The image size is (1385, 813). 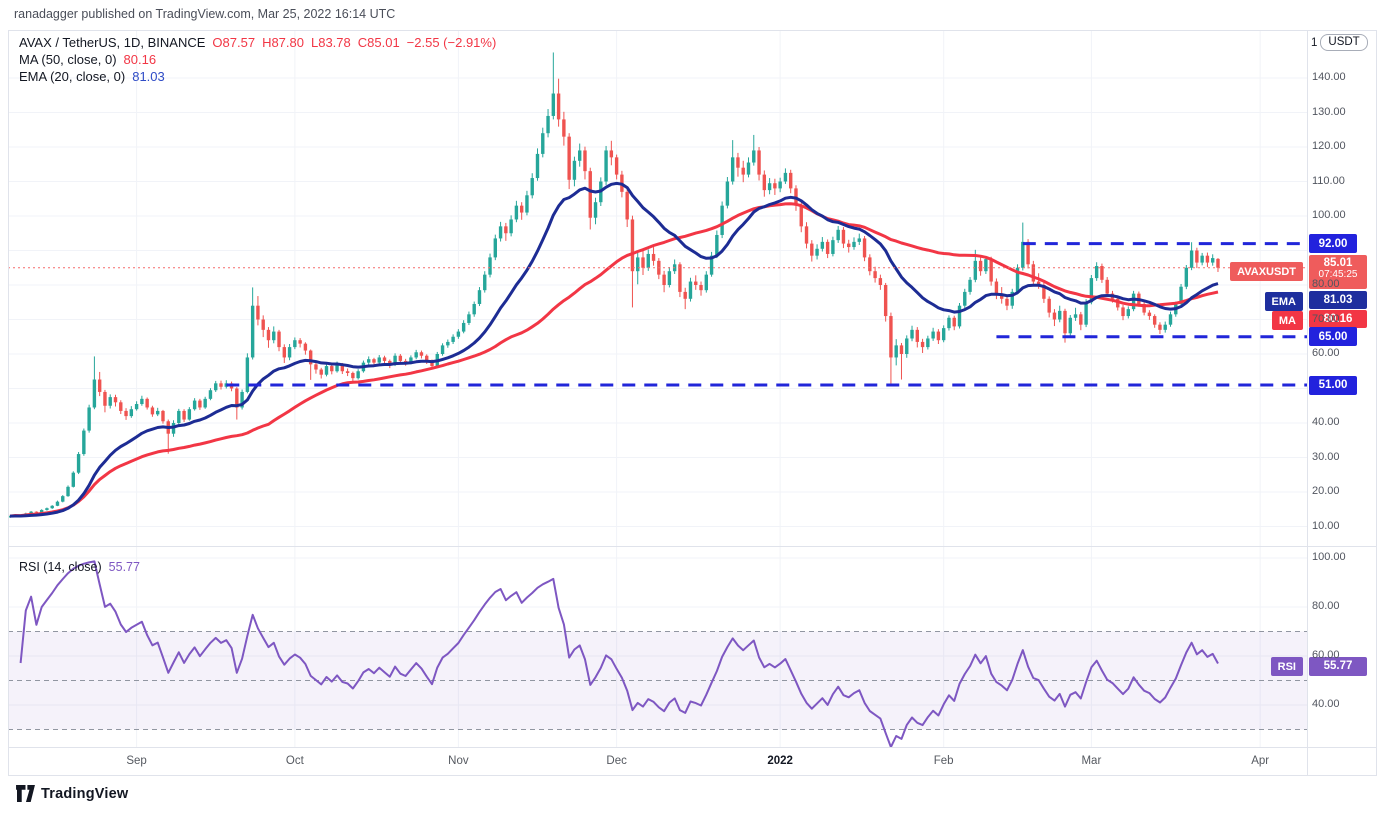 What do you see at coordinates (1338, 263) in the screenshot?
I see `last-price-value: 85.01` at bounding box center [1338, 263].